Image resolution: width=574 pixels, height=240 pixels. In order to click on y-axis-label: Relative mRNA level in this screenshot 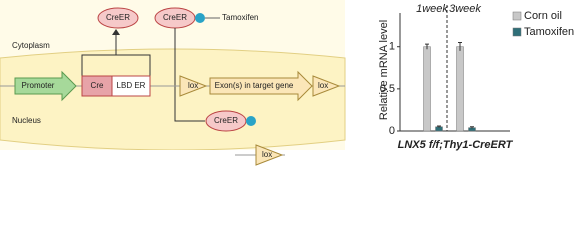, I will do `click(384, 70)`.